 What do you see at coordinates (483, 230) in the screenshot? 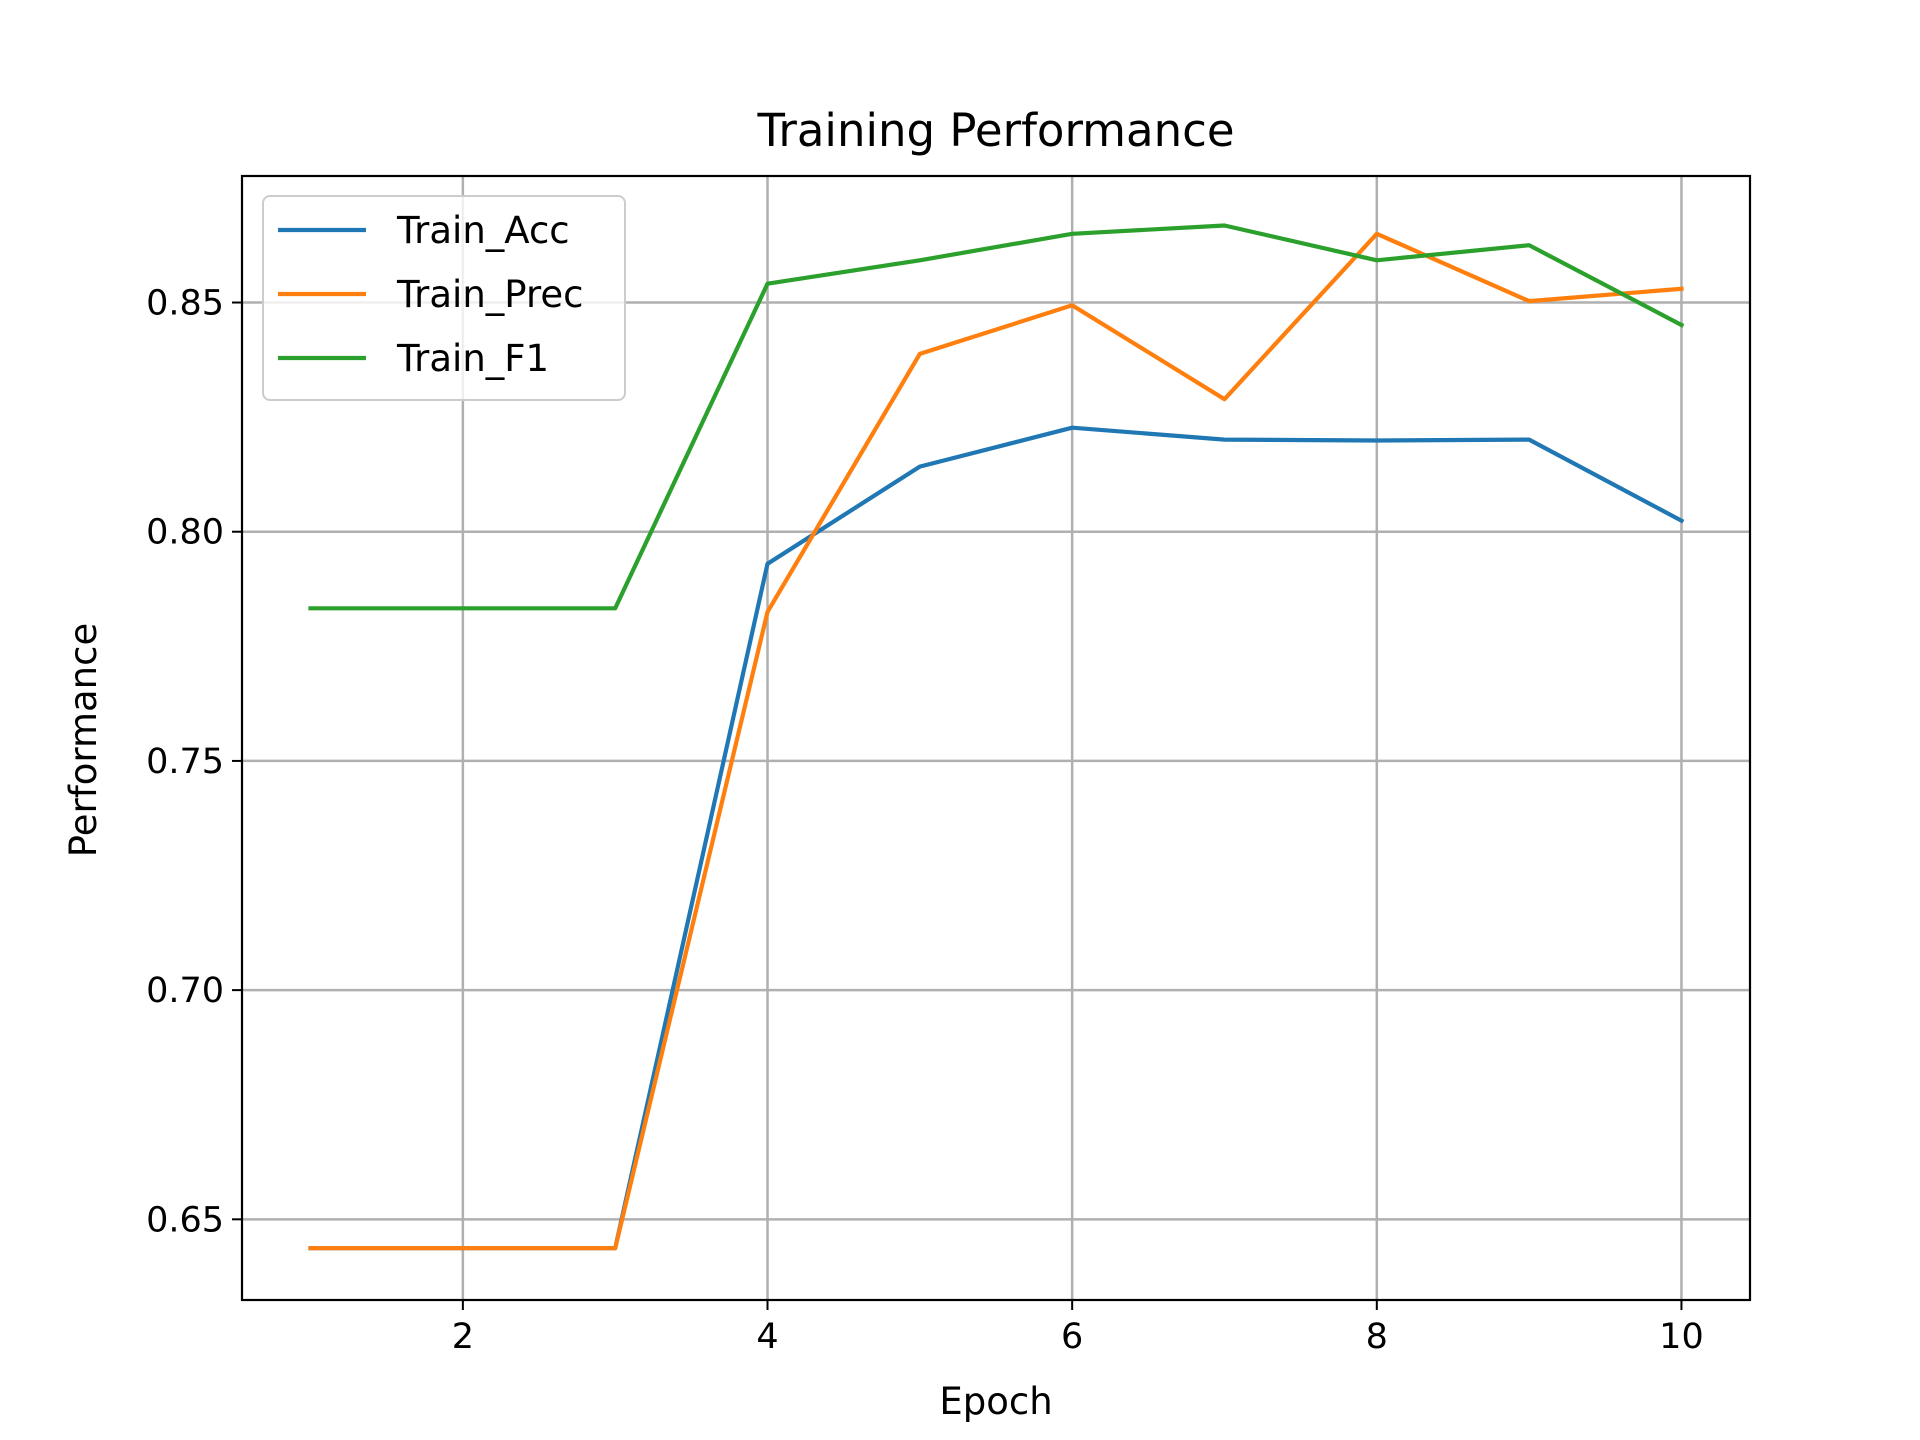
I see `legend-label: Train_Acc` at bounding box center [483, 230].